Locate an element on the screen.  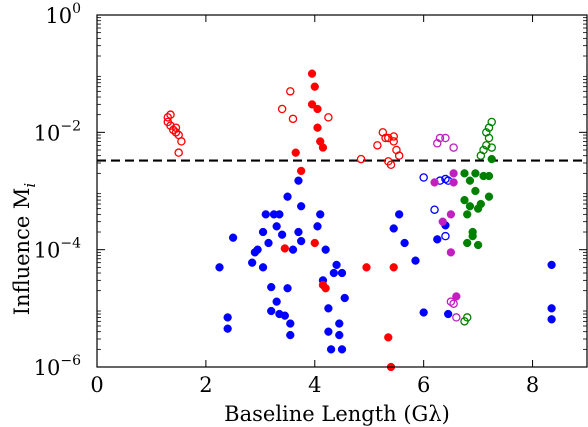
y-tick-label: 10⁻⁴ is located at coordinates (57, 249).